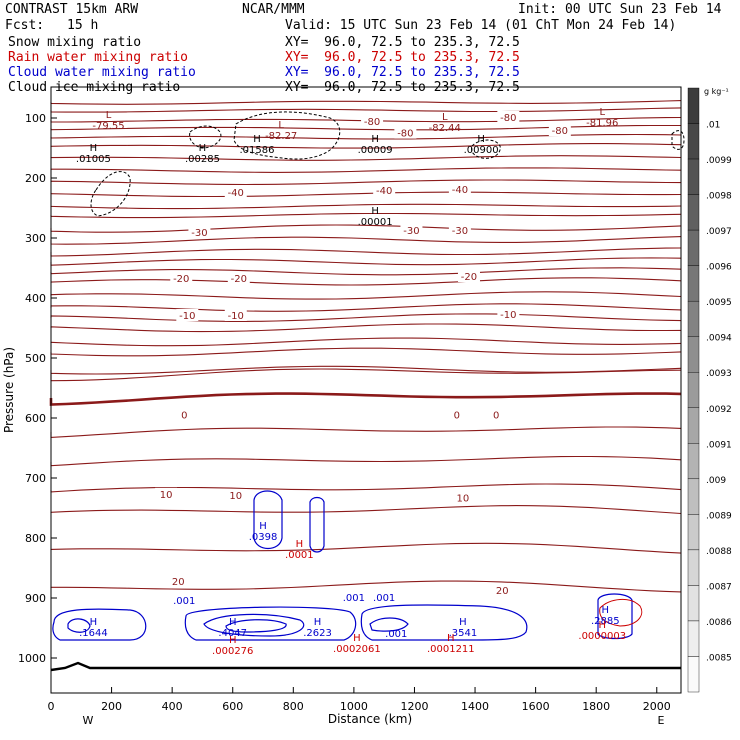 This screenshot has height=740, width=740. I want to click on extremum-value: .4047, so click(232, 633).